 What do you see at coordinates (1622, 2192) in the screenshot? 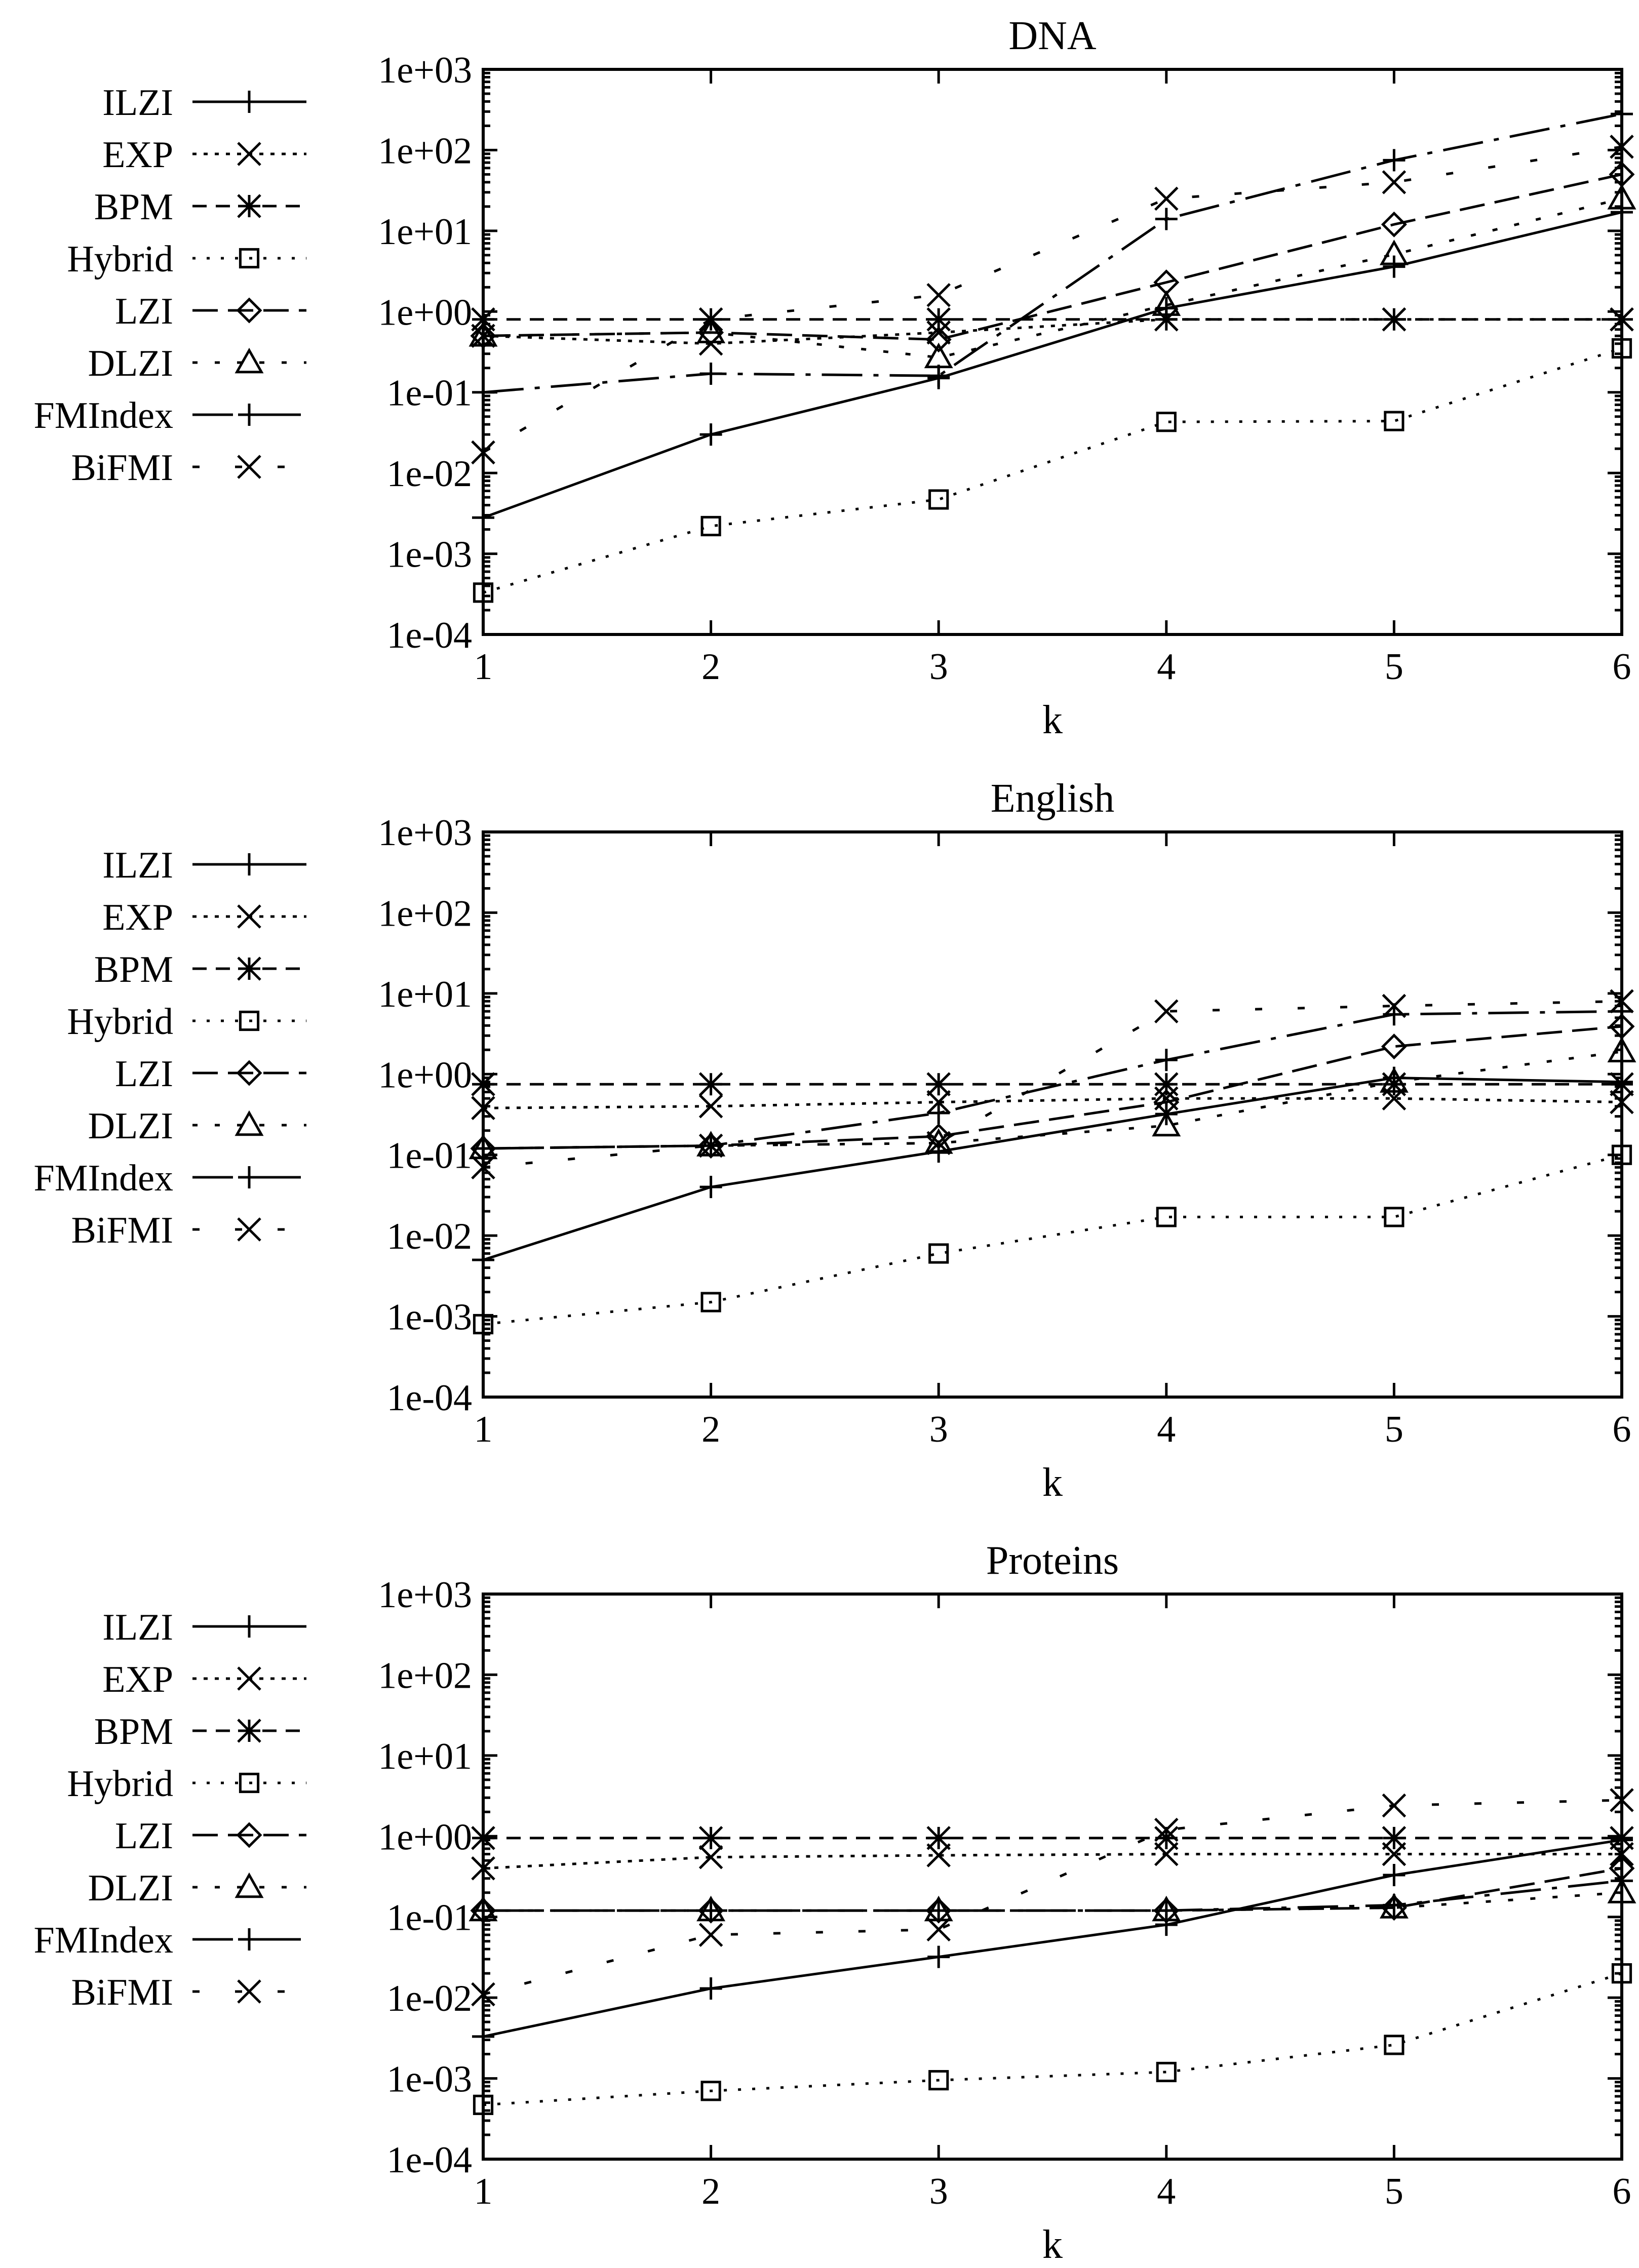
I see `x-tick-label: 6` at bounding box center [1622, 2192].